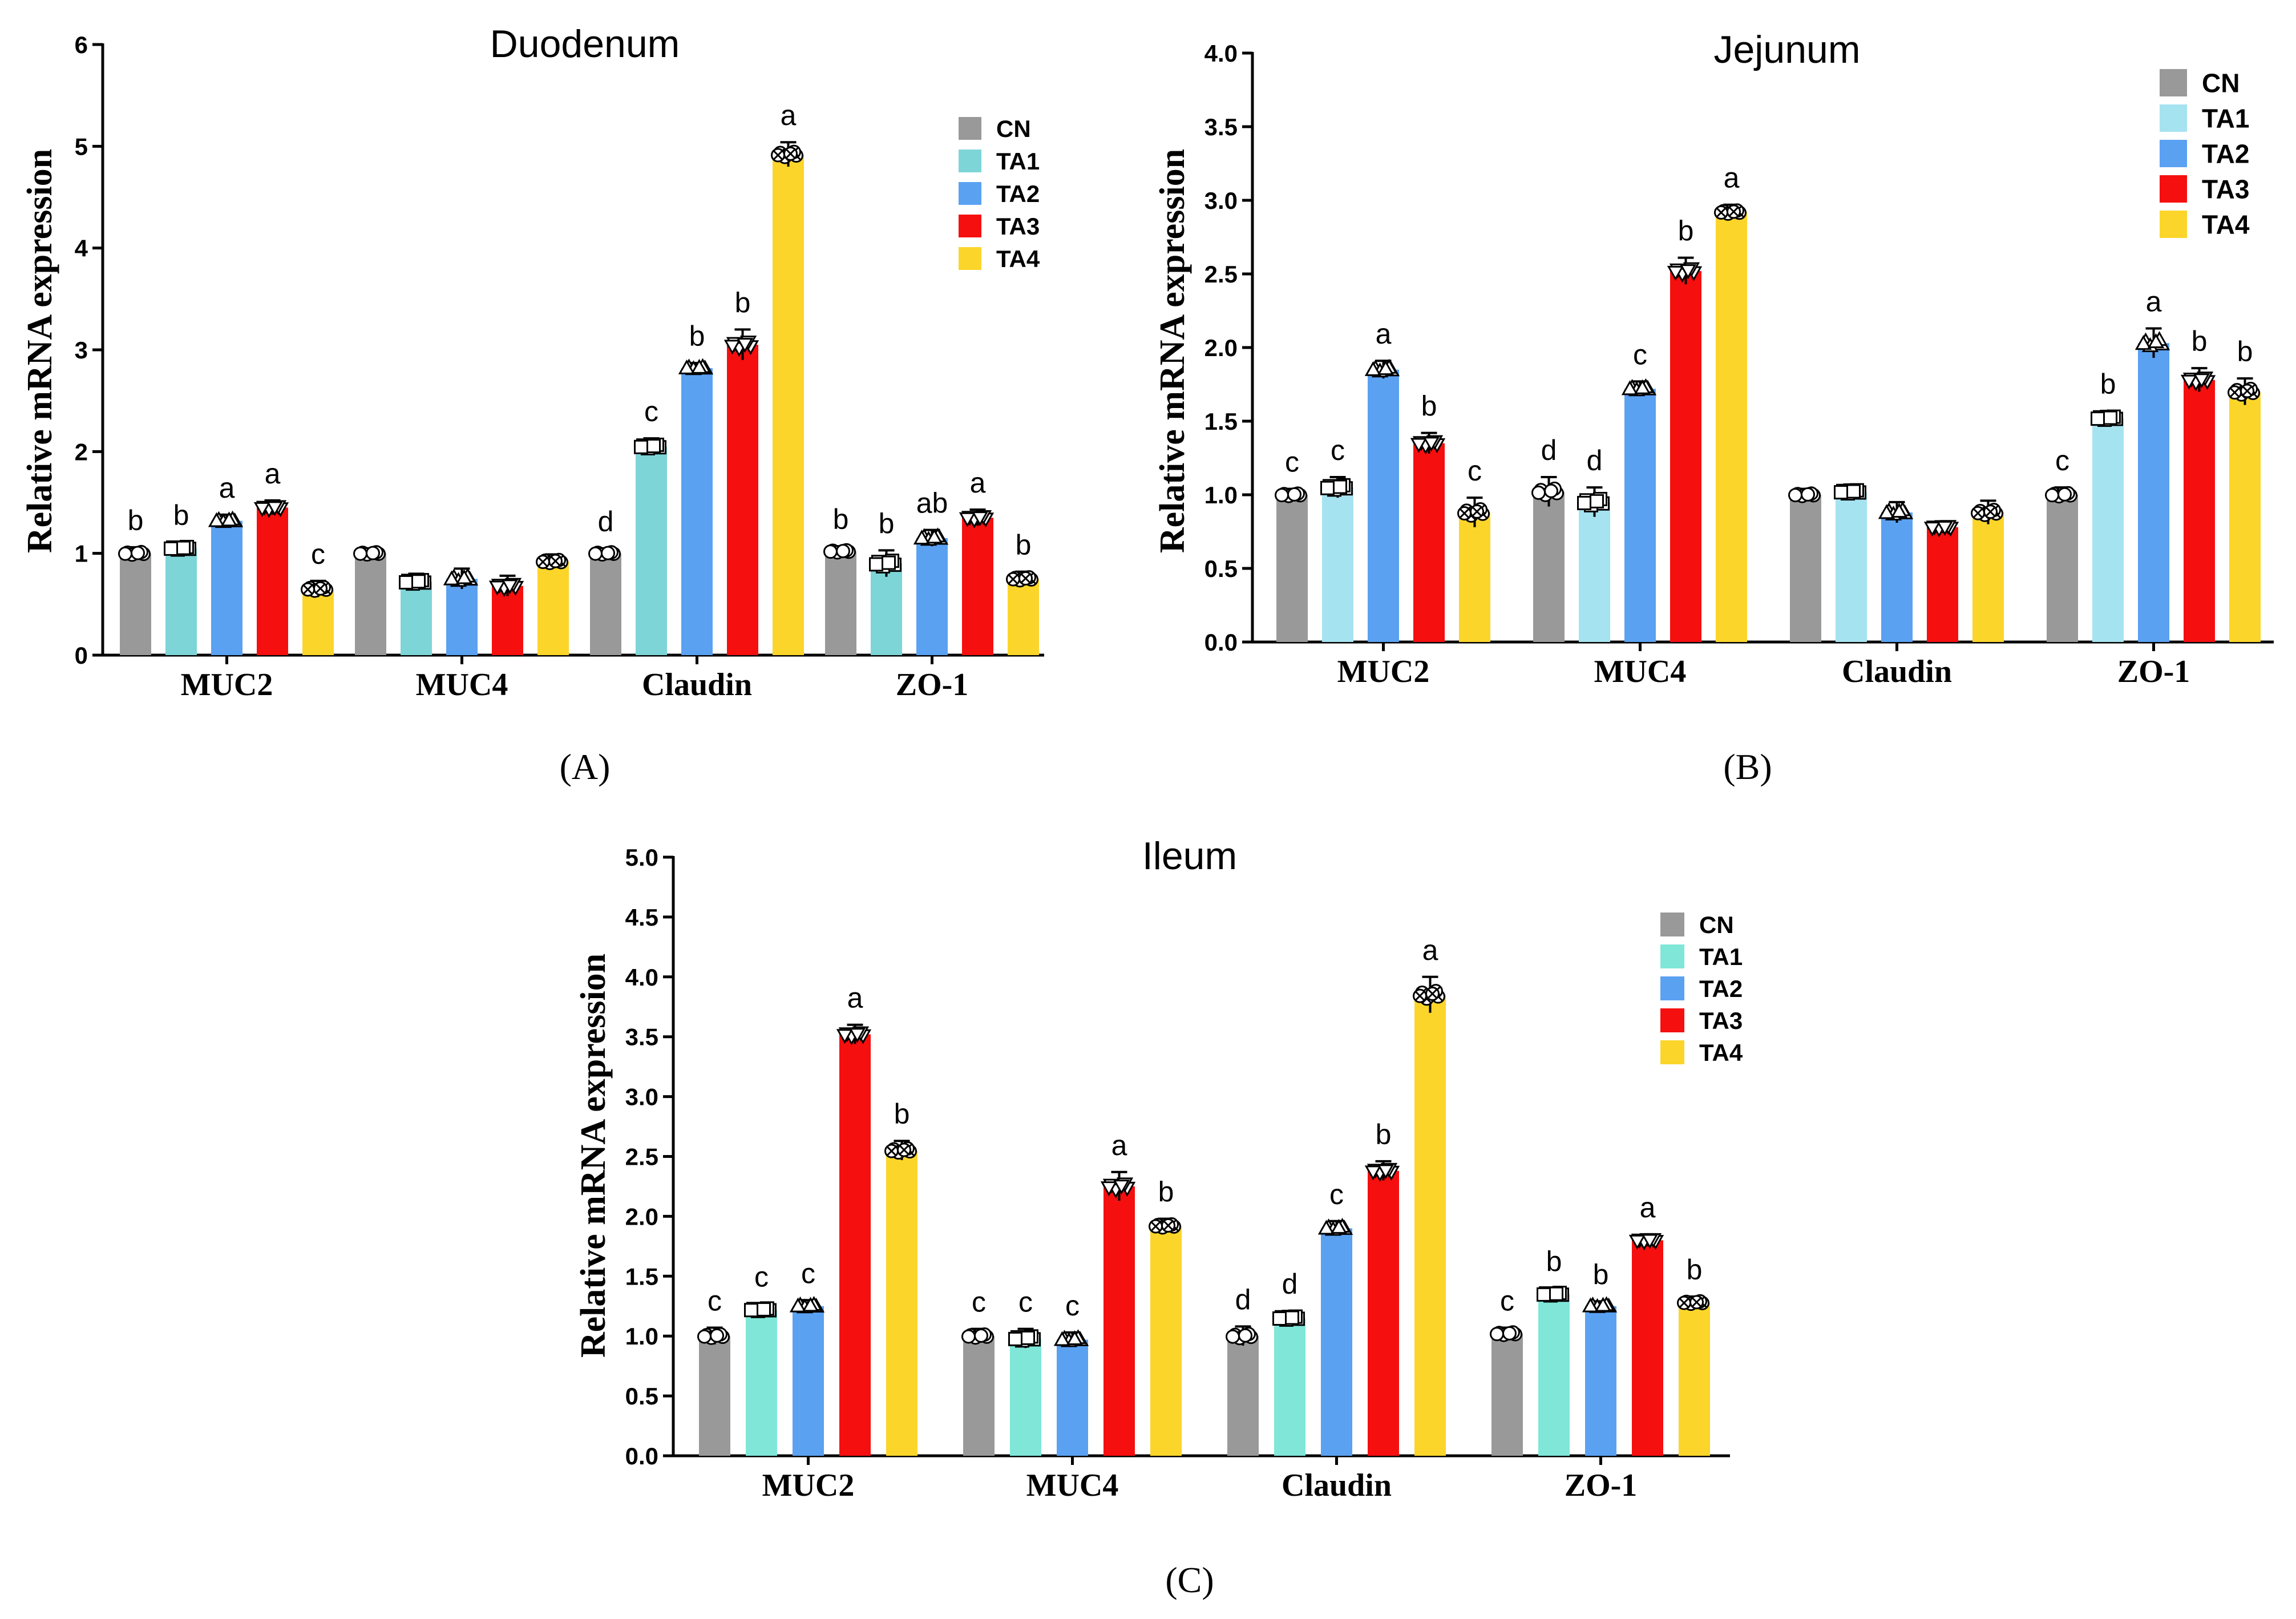 The image size is (2296, 1619). Describe the element at coordinates (81, 44) in the screenshot. I see `y-tick-label: 6` at that location.